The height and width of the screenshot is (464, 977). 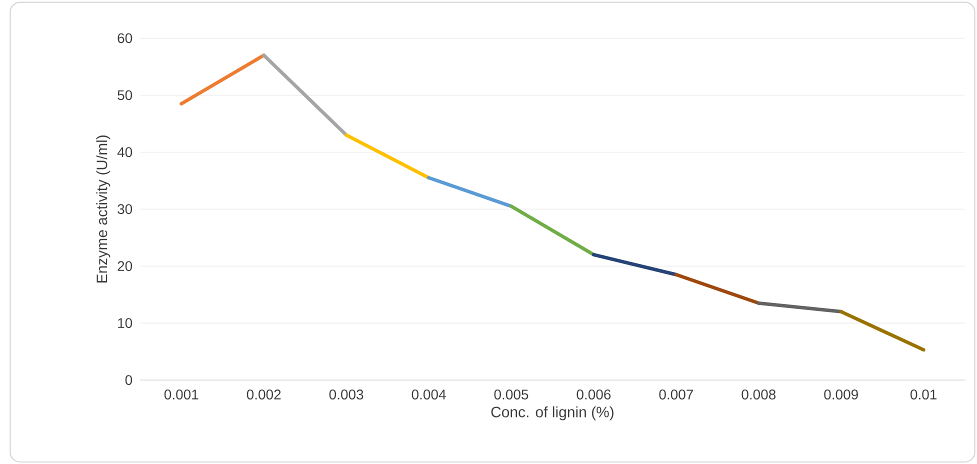 What do you see at coordinates (841, 394) in the screenshot?
I see `x-tick-label: 0.009` at bounding box center [841, 394].